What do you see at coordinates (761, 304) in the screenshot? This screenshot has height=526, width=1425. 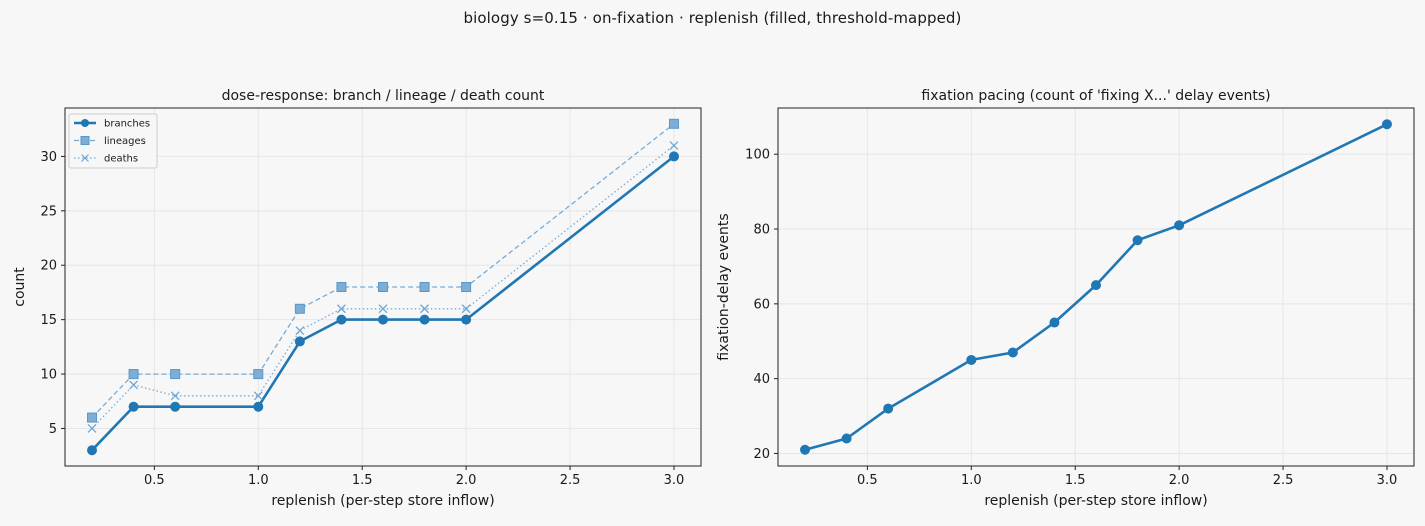 I see `y-tick-label: 60` at bounding box center [761, 304].